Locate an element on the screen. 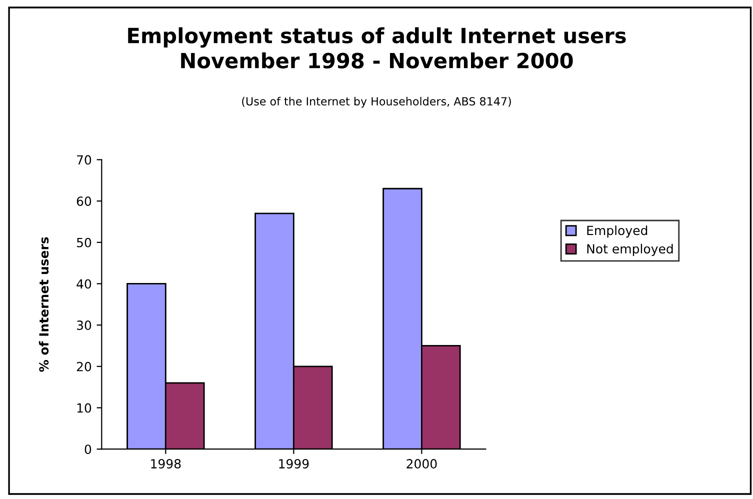 The width and height of the screenshot is (753, 499). x-tick-label: 1999 is located at coordinates (294, 463).